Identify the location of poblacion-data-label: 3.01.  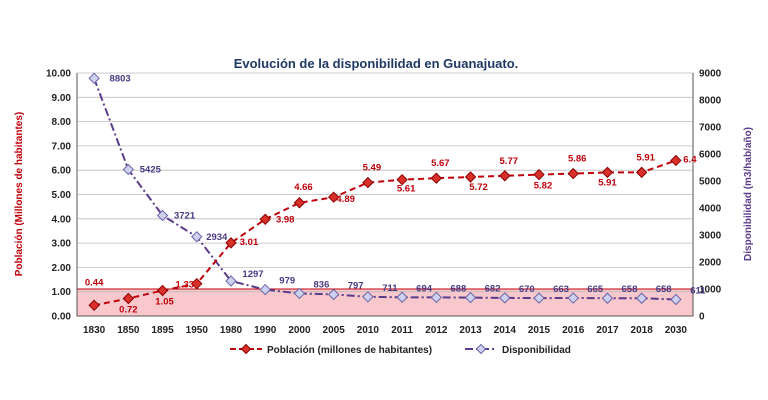
(249, 242).